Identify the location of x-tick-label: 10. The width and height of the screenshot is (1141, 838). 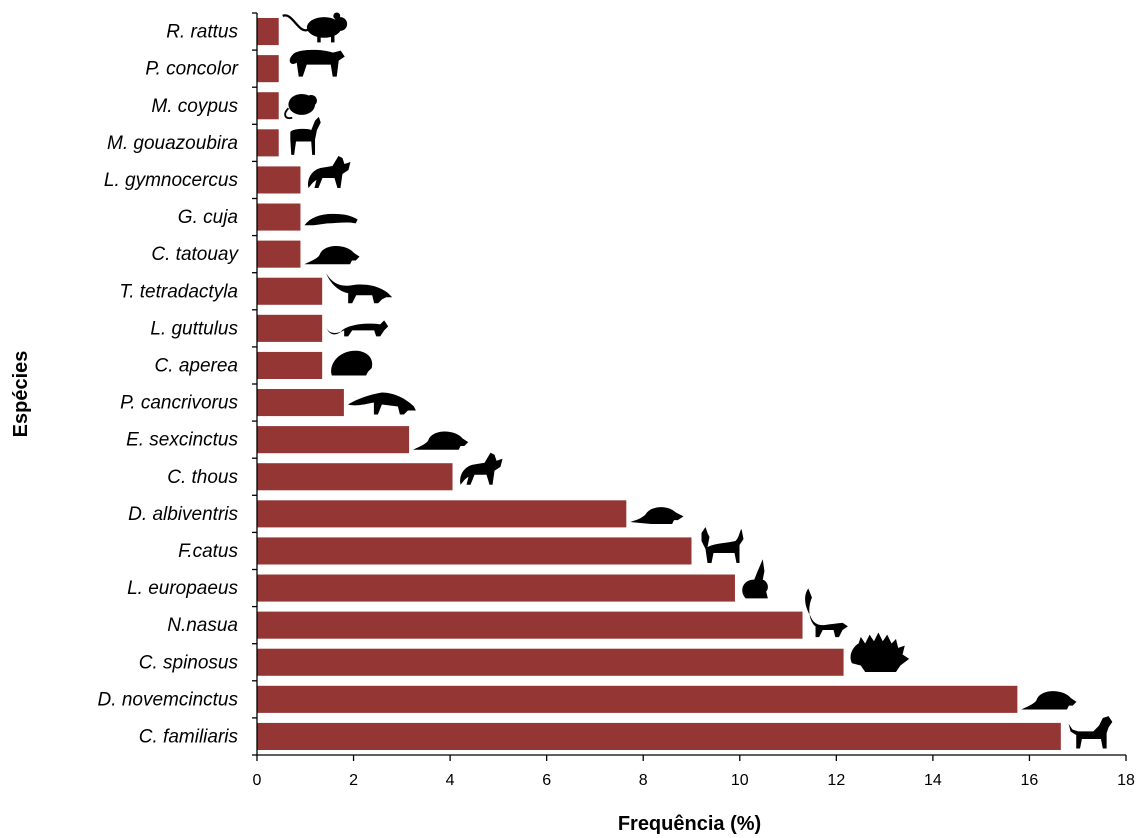
(740, 780).